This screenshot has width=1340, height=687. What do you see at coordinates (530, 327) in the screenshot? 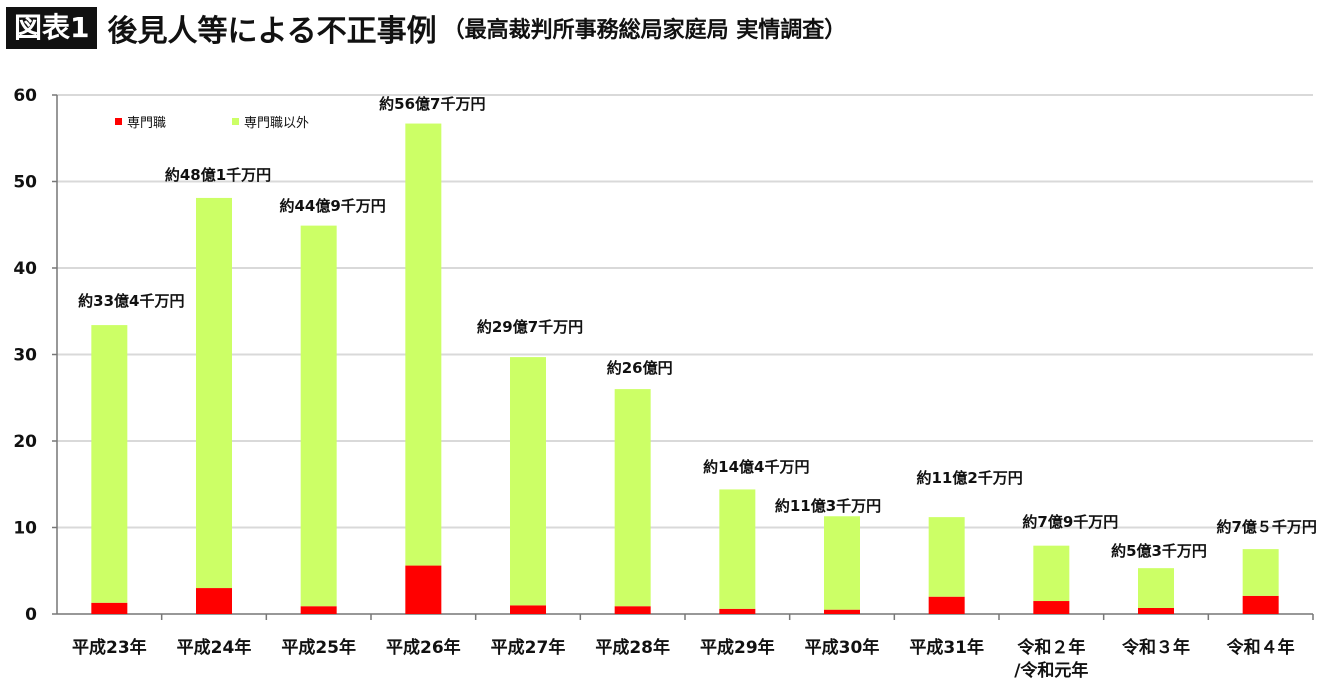
I see `data-label: 約29億7千万円` at bounding box center [530, 327].